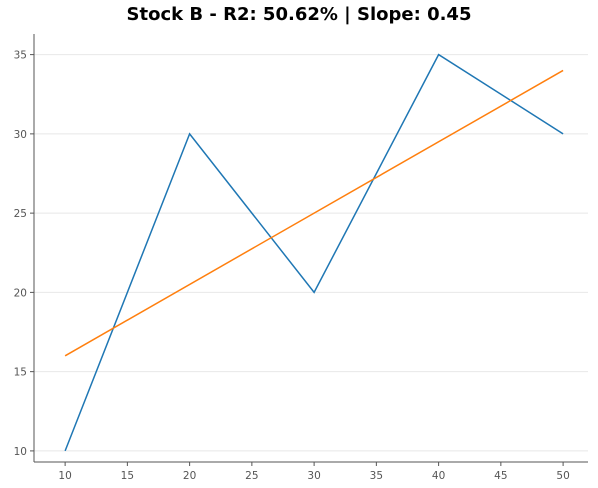 The image size is (598, 488). What do you see at coordinates (20, 214) in the screenshot?
I see `y-tick-label-25: 25` at bounding box center [20, 214].